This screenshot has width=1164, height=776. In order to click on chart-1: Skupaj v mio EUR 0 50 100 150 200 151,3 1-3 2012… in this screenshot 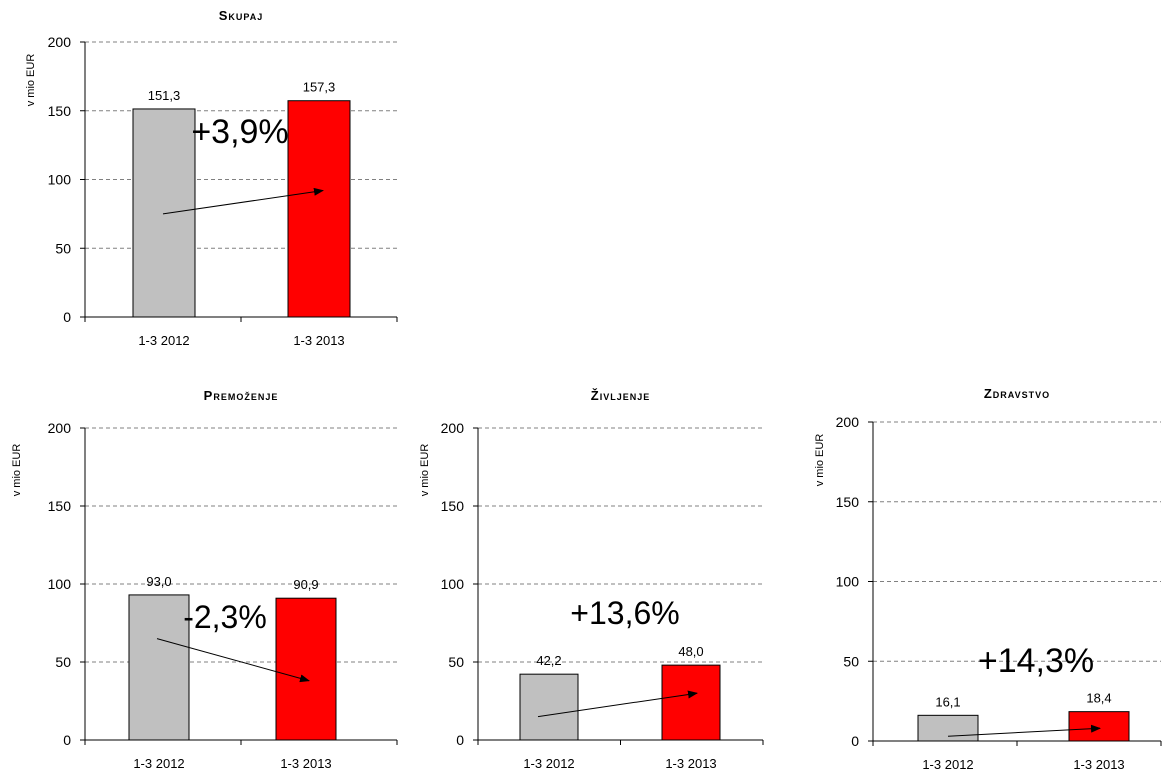, I will do `click(211, 178)`.